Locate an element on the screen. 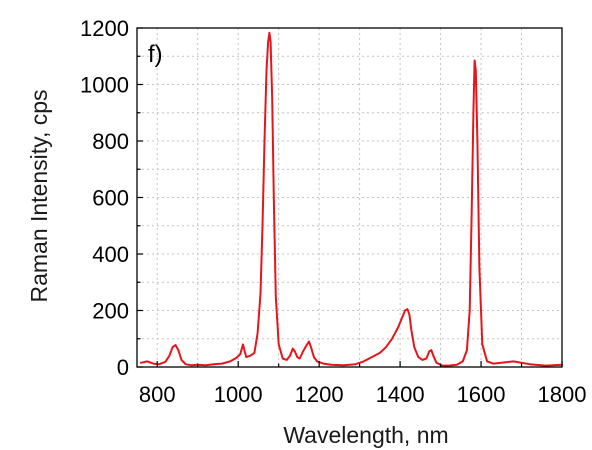 The image size is (592, 450). y-tick-label: 800 is located at coordinates (110, 141).